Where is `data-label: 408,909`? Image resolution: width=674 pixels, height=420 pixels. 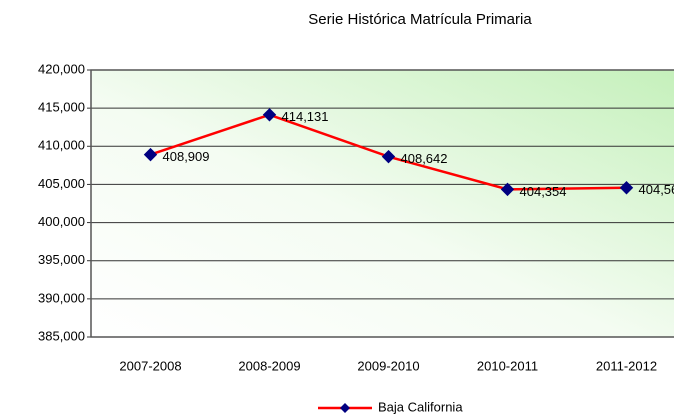 data-label: 408,909 is located at coordinates (186, 156).